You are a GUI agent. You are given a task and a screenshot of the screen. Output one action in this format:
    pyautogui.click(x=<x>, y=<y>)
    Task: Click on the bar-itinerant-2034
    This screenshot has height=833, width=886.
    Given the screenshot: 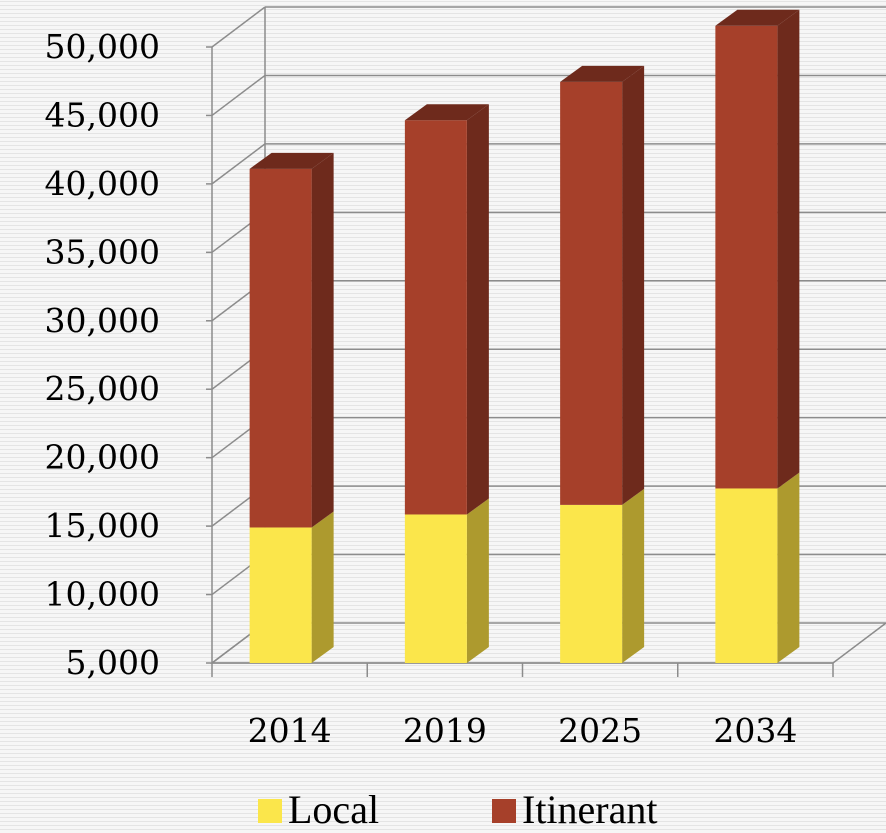 What is the action you would take?
    pyautogui.click(x=746, y=257)
    